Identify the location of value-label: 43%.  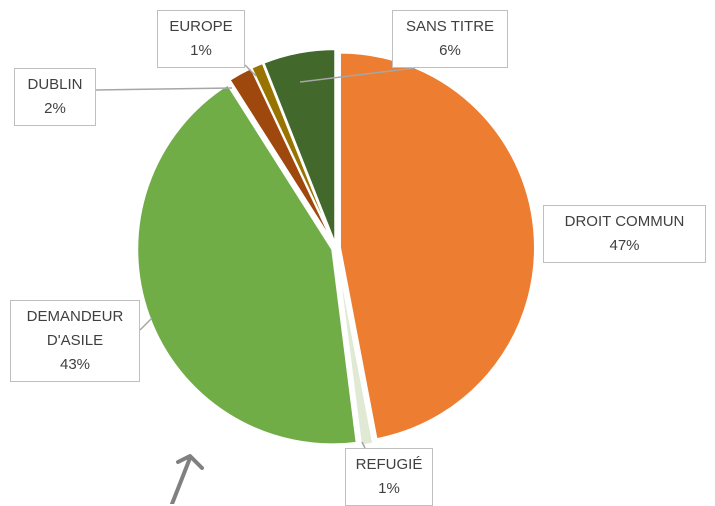
(75, 364).